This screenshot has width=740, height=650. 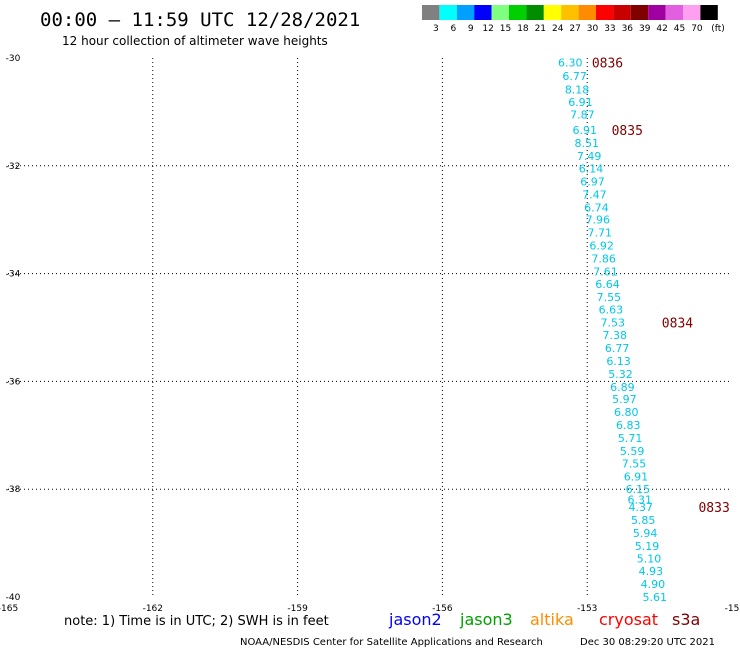 I want to click on pass-time-label: 0835, so click(x=627, y=131).